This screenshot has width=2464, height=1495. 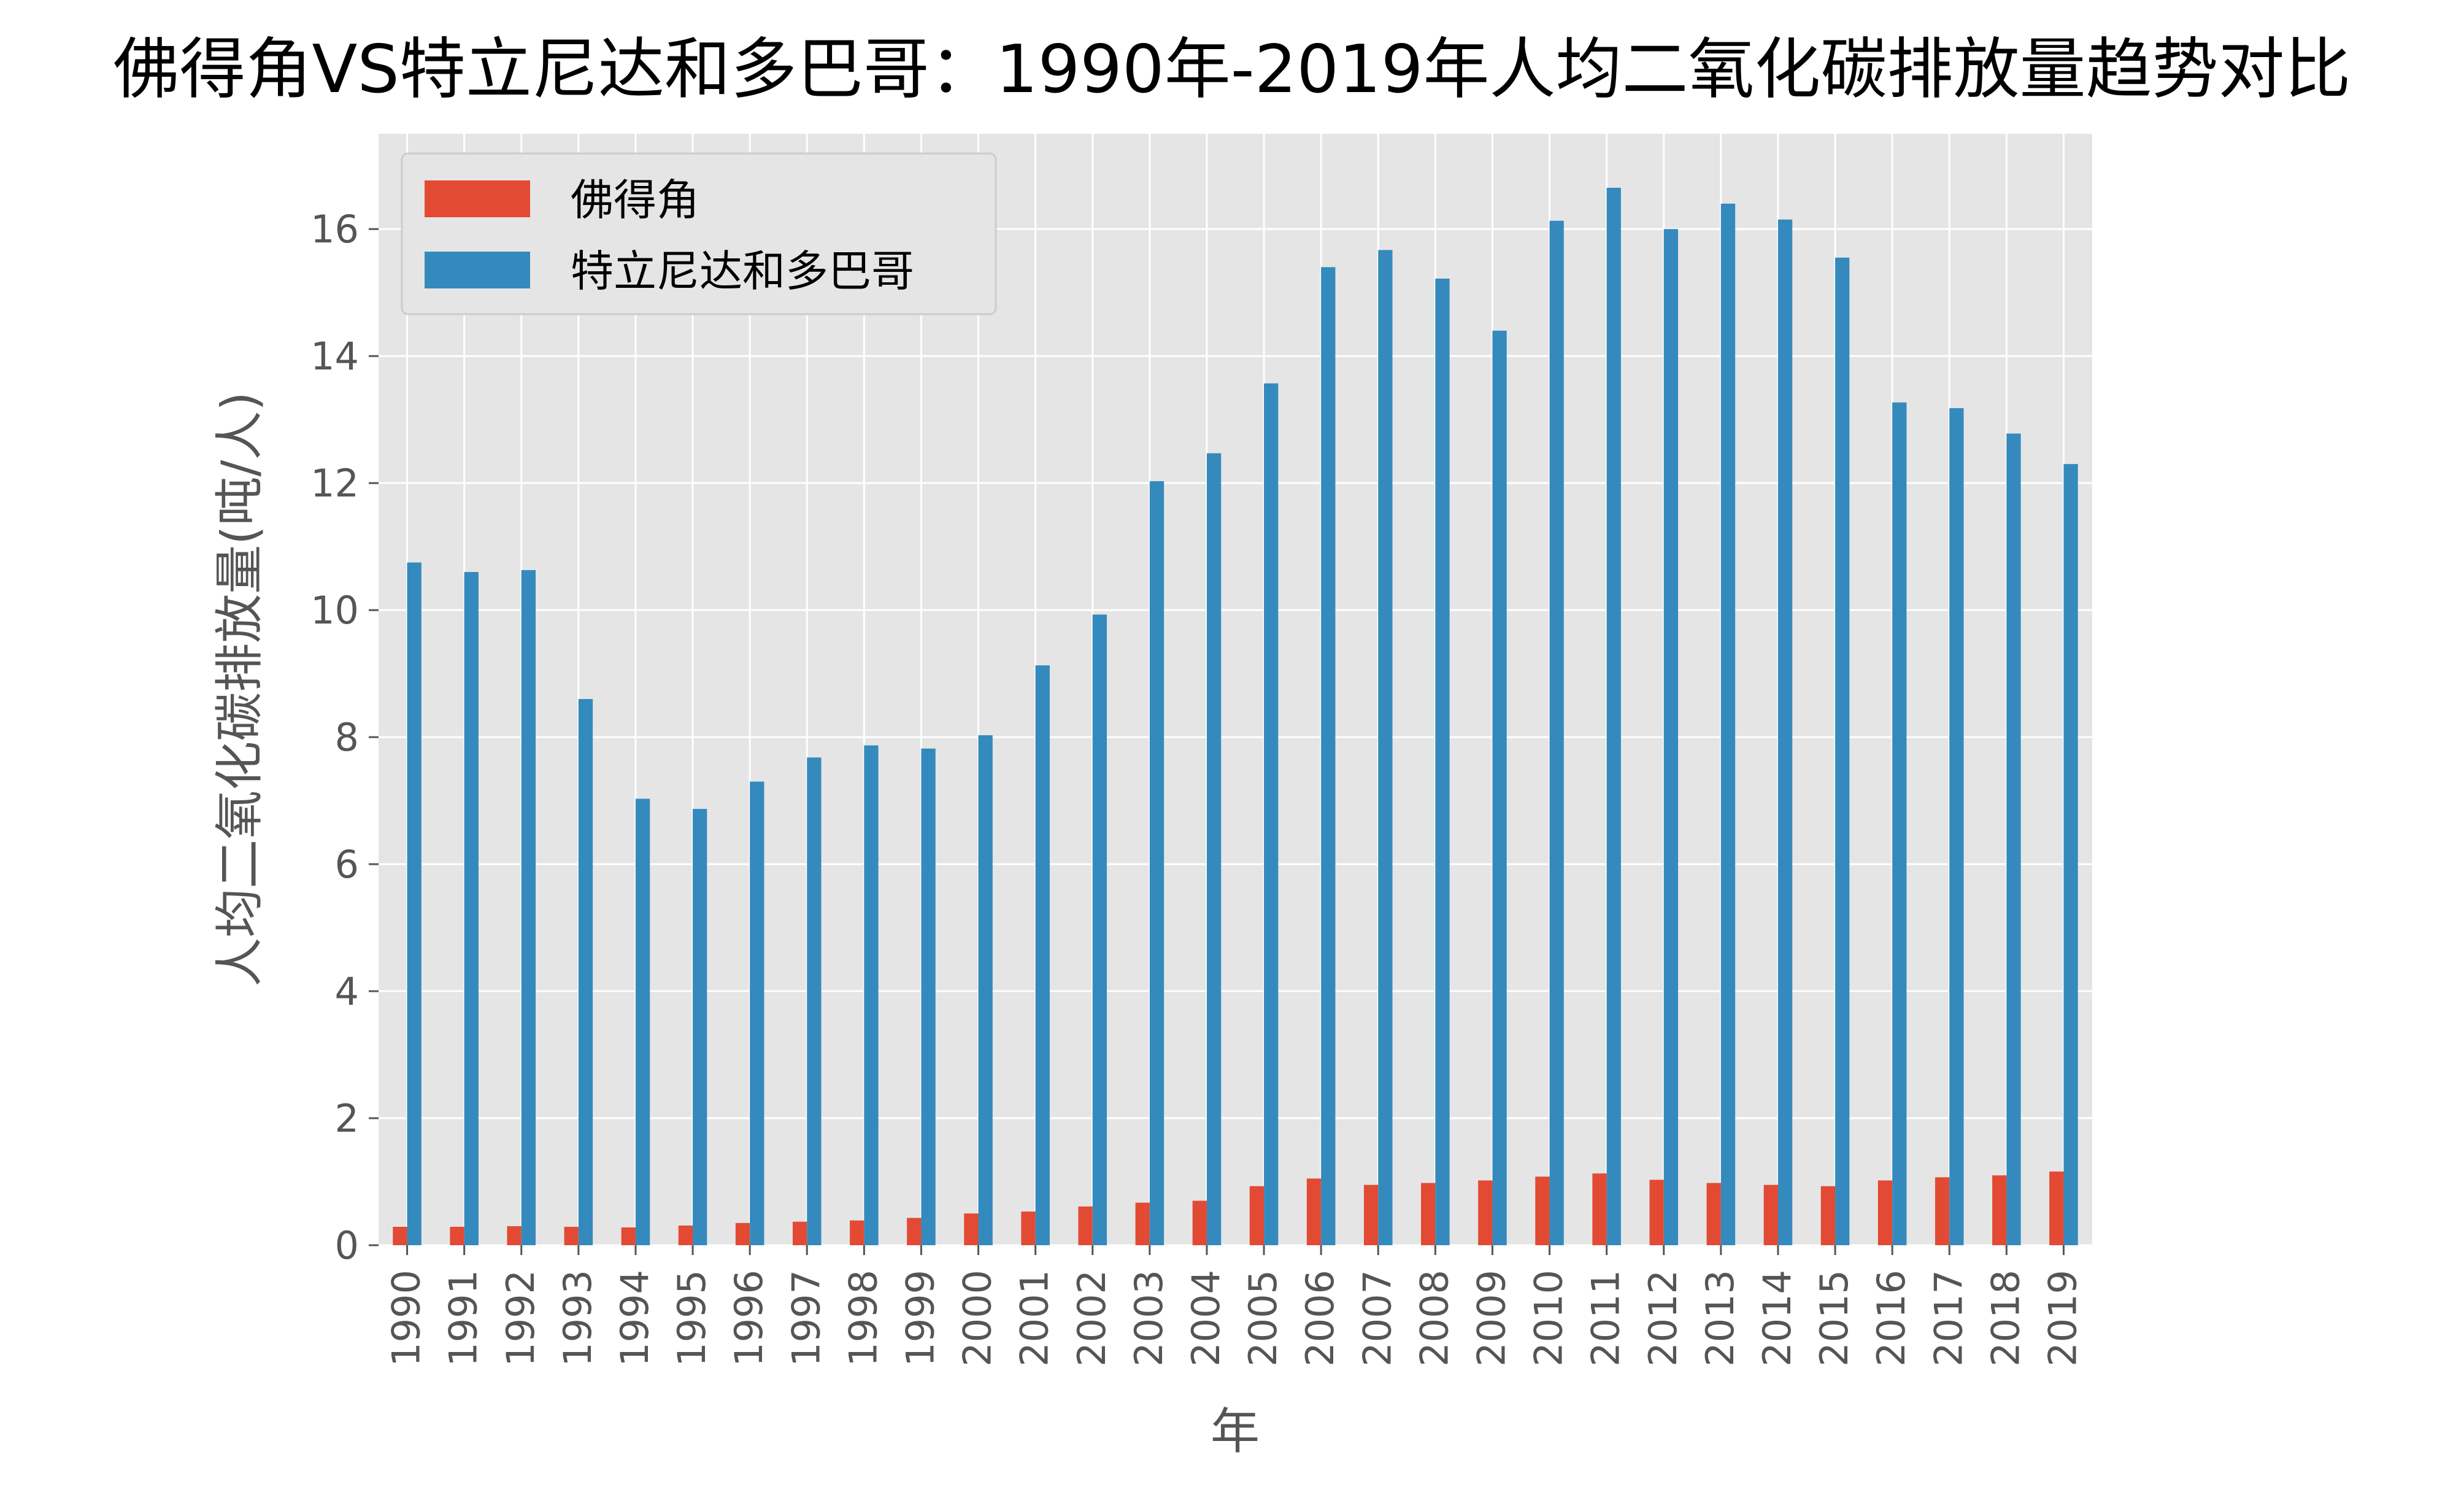 What do you see at coordinates (863, 1318) in the screenshot?
I see `x-tick-label-1998: 1998` at bounding box center [863, 1318].